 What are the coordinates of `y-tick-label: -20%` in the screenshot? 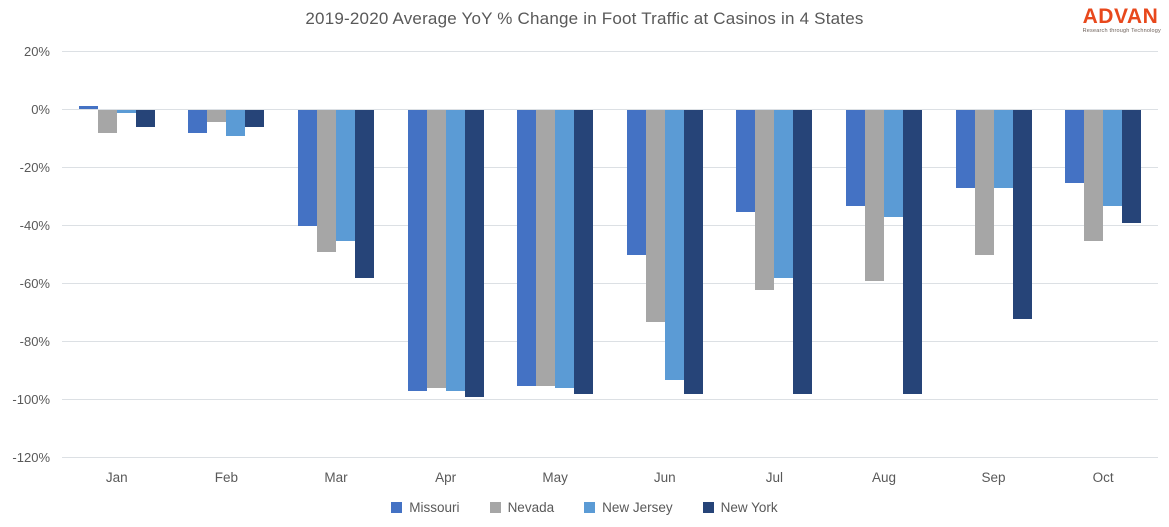 It's located at (34, 167).